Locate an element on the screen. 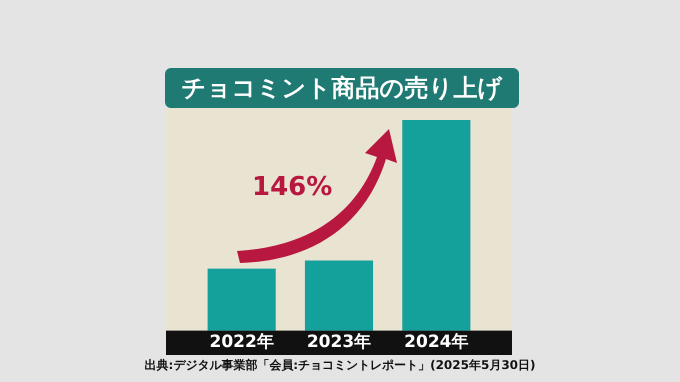 The height and width of the screenshot is (382, 680). source-note: 出典:デジタル事業部「会員:チョコミントレポート」(2025年5月30日) is located at coordinates (339, 365).